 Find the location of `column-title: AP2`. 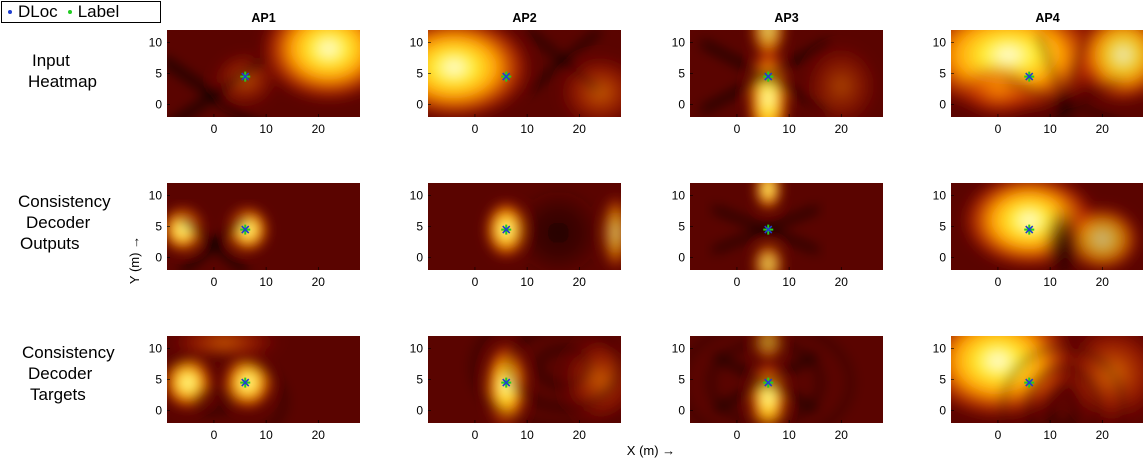

column-title: AP2 is located at coordinates (524, 18).